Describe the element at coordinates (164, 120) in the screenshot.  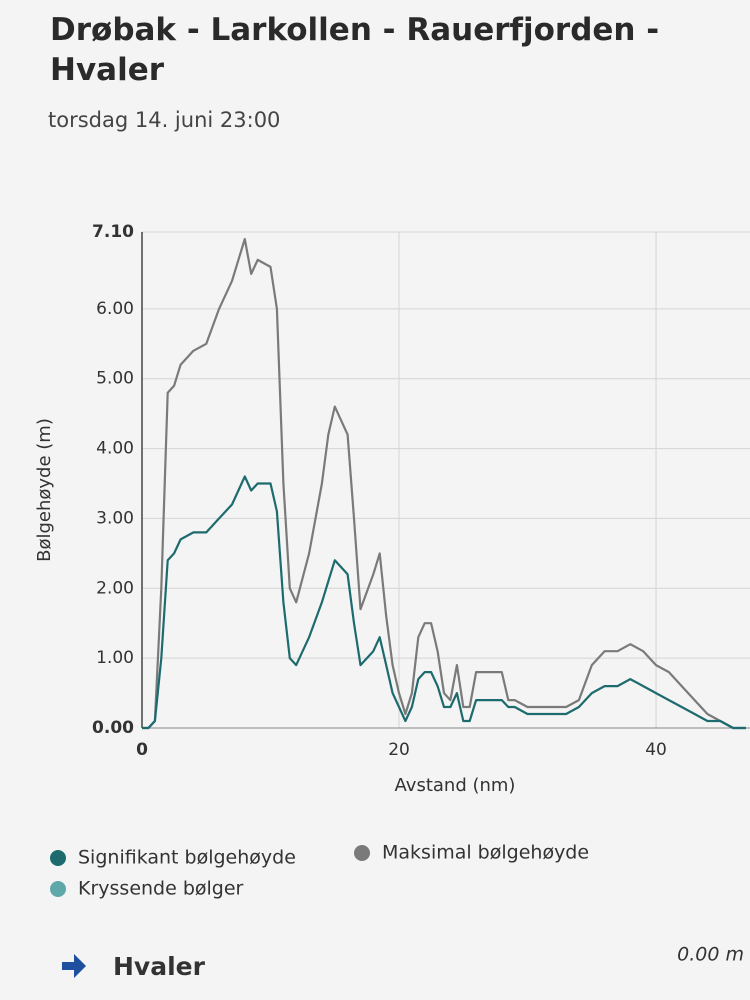
I see `chart-subtitle: torsdag 14. juni 23:00` at that location.